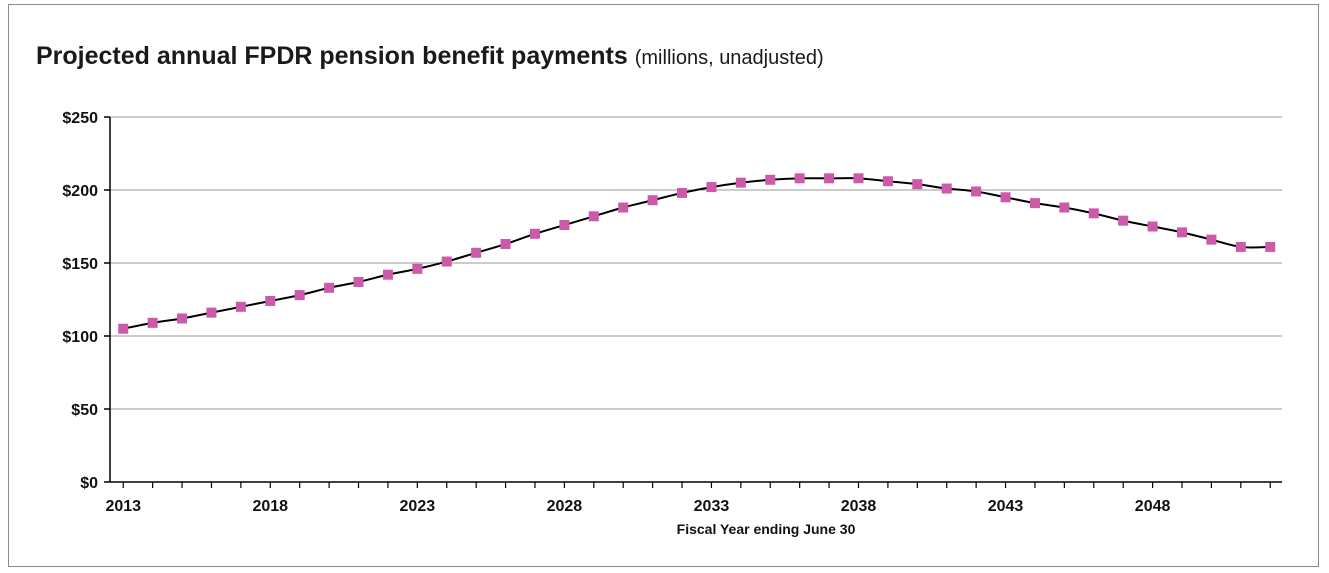  Describe the element at coordinates (80, 118) in the screenshot. I see `y-tick-label: $250` at that location.